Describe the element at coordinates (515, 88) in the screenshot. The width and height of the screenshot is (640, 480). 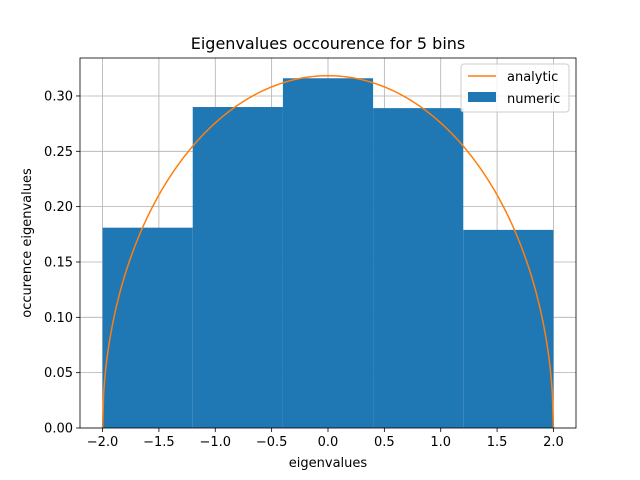
I see `legend: analytic numeric` at that location.